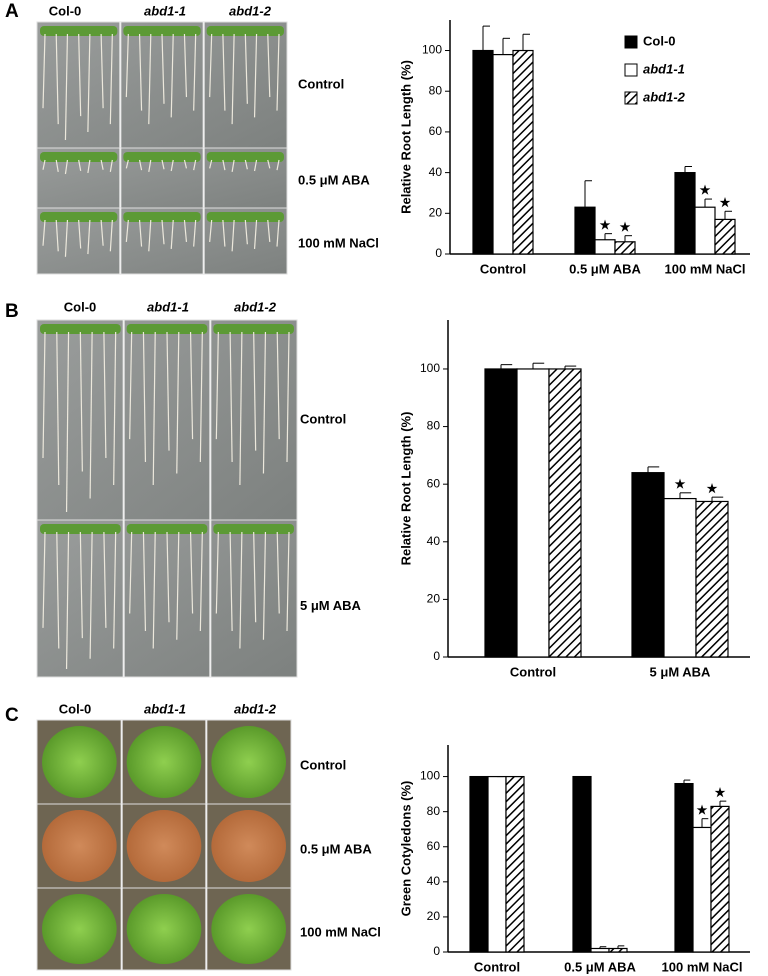  Describe the element at coordinates (438, 253) in the screenshot. I see `y-tick-label: 0` at that location.